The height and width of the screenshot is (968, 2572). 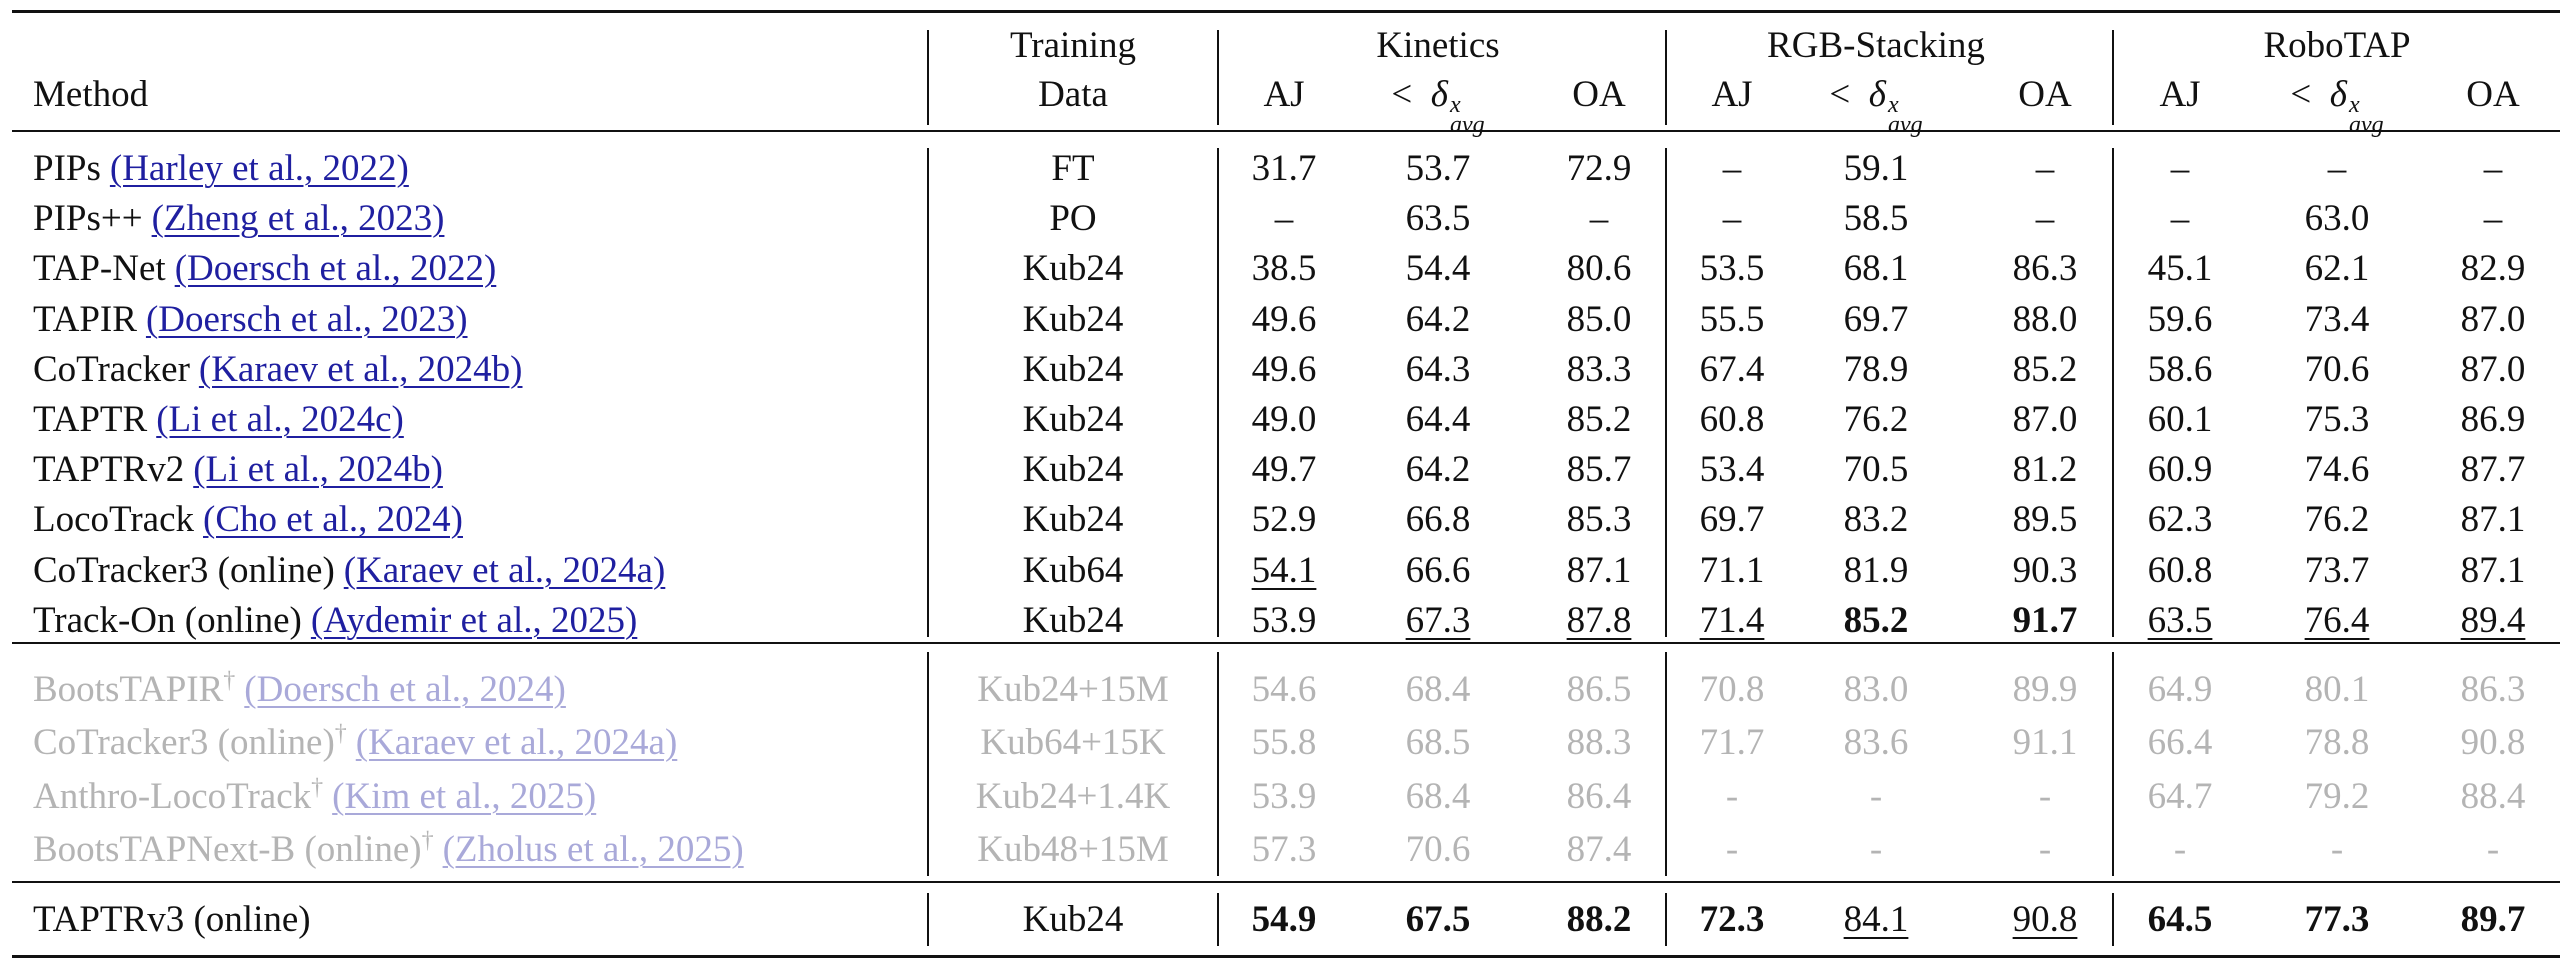 What do you see at coordinates (2493, 689) in the screenshot?
I see `value-cell: 86.3` at bounding box center [2493, 689].